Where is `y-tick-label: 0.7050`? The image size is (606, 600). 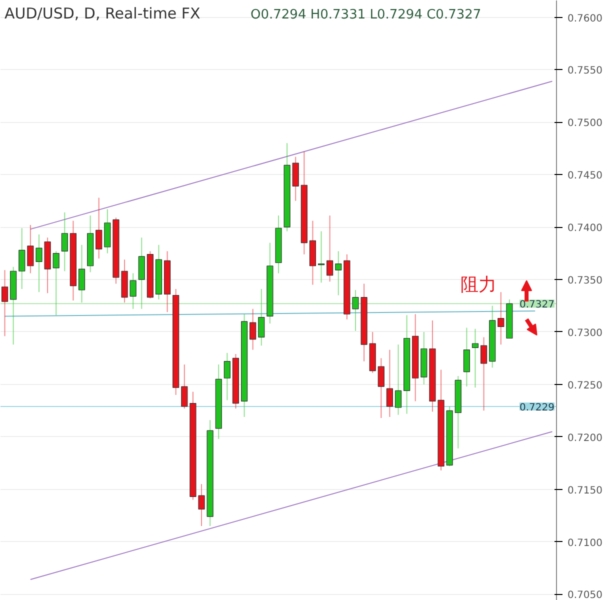
y-tick-label: 0.7050 is located at coordinates (585, 595).